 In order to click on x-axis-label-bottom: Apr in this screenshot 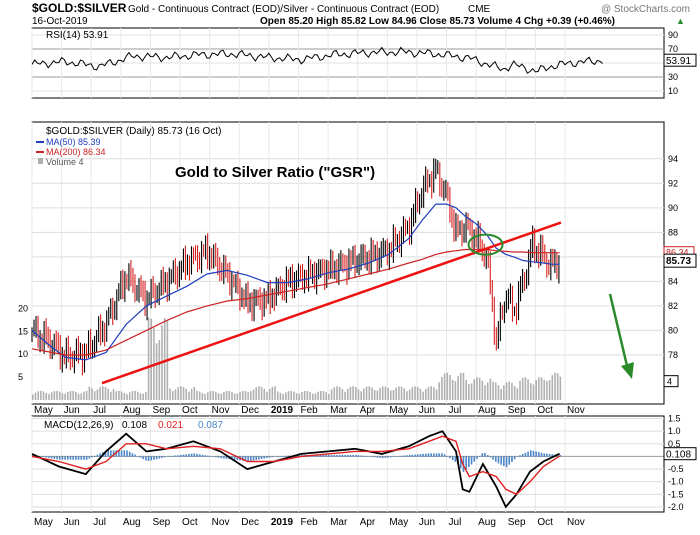, I will do `click(368, 522)`.